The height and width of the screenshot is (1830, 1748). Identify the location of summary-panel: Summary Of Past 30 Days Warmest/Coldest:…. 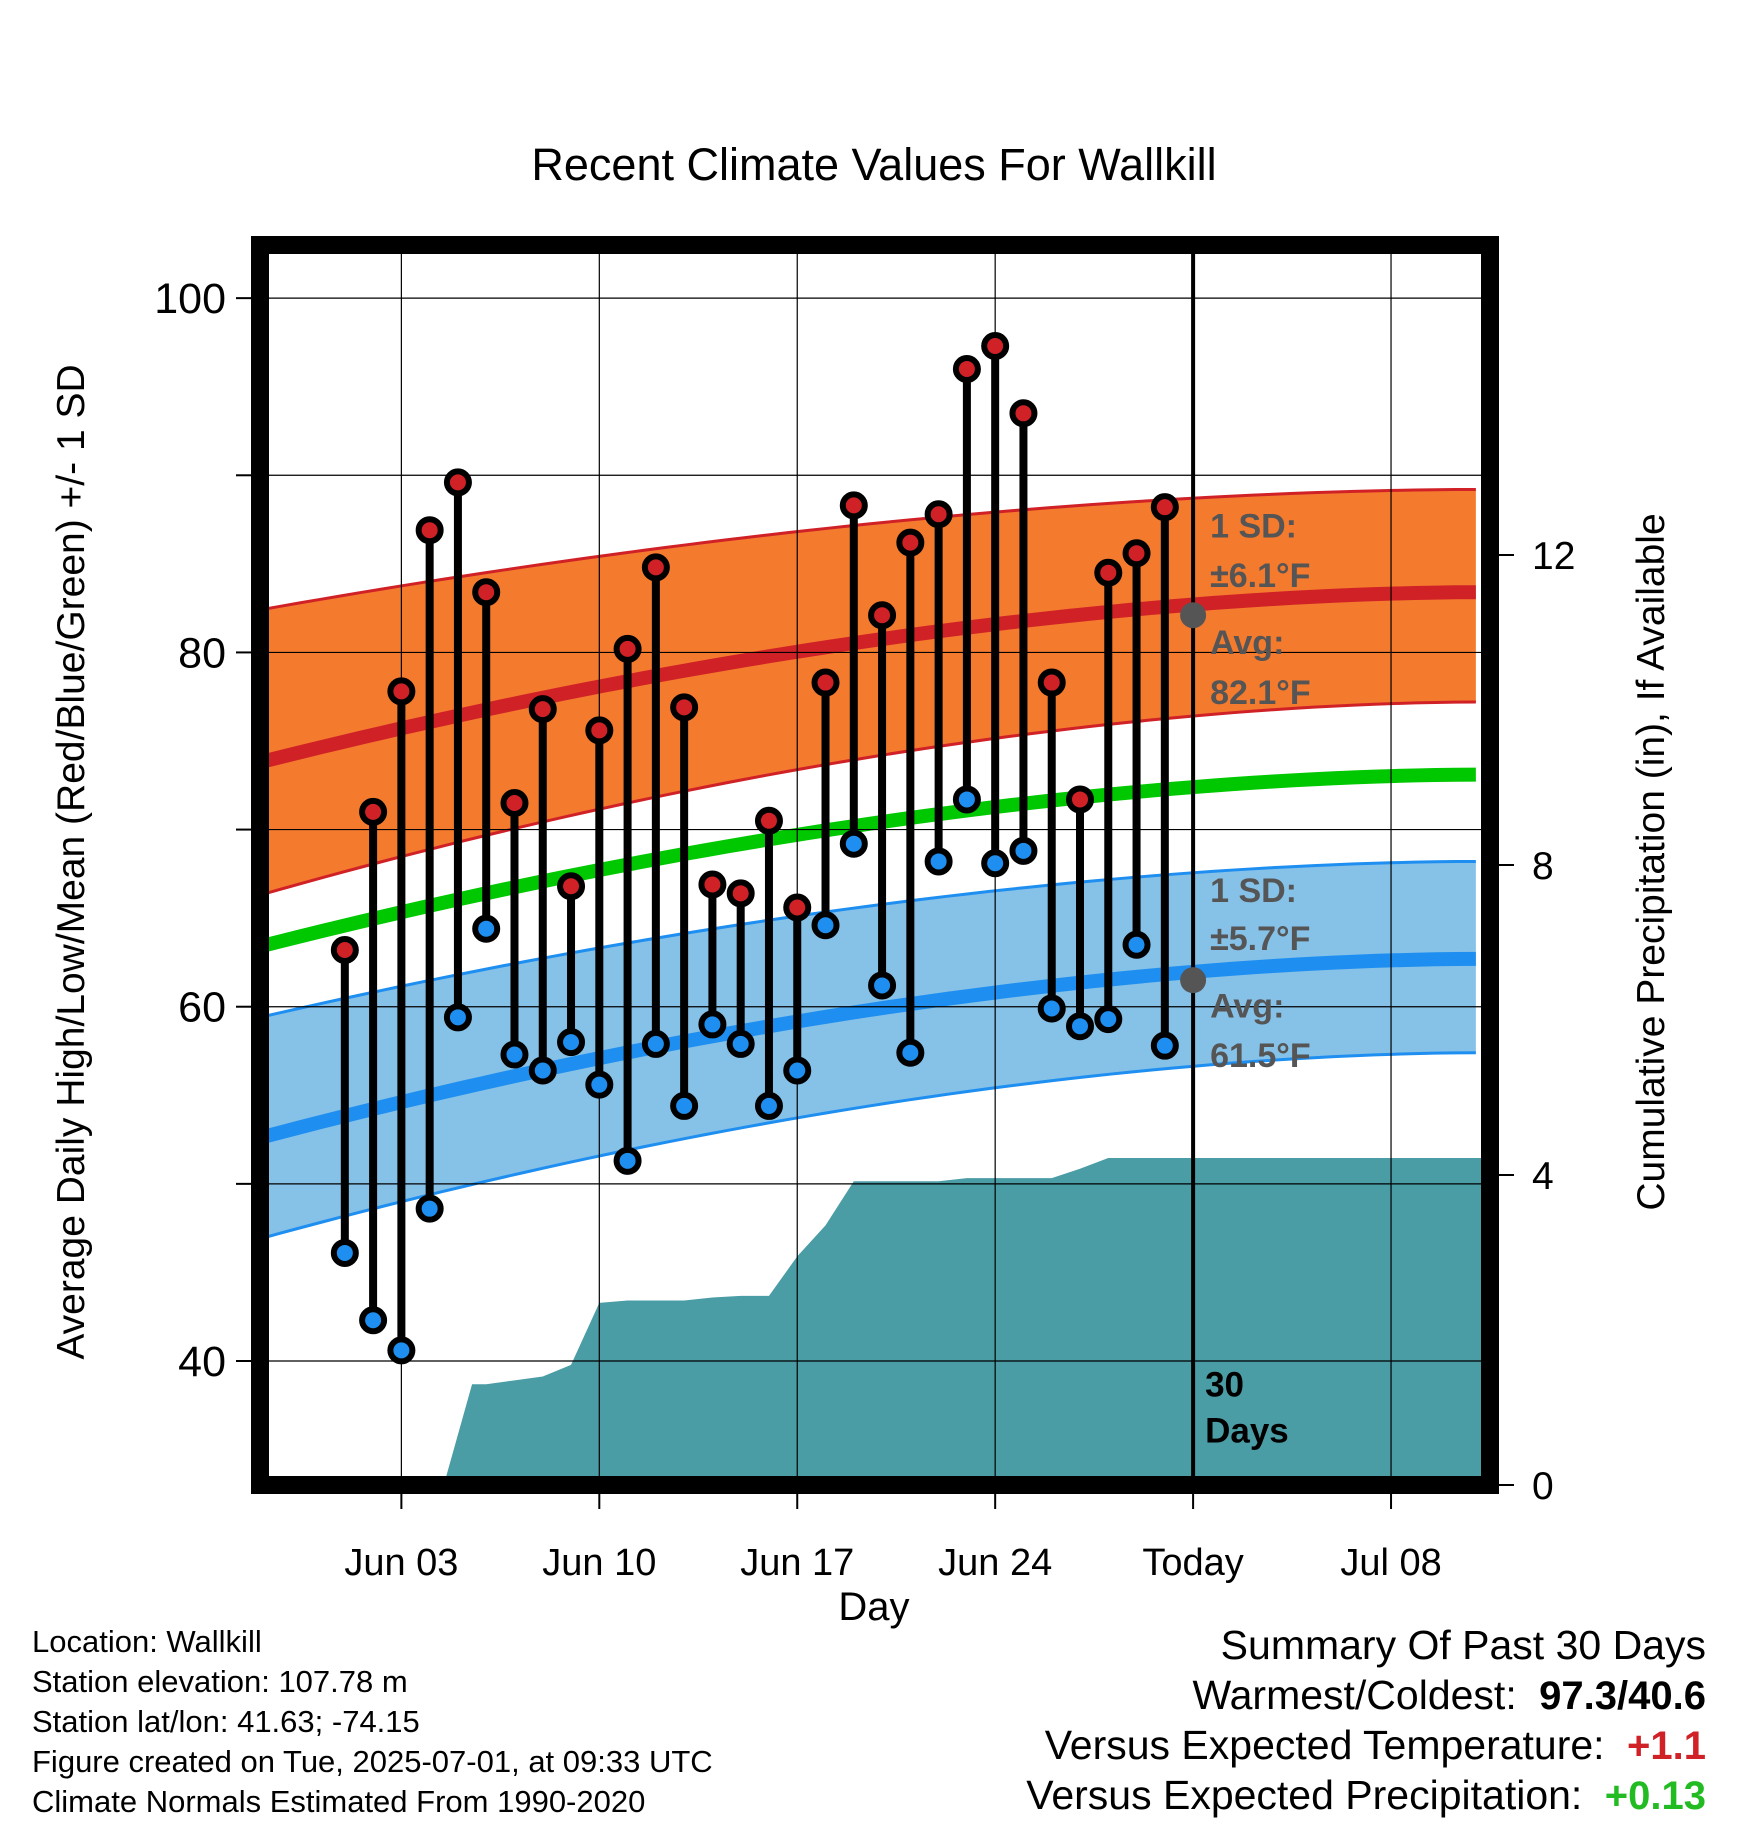
(1366, 1720).